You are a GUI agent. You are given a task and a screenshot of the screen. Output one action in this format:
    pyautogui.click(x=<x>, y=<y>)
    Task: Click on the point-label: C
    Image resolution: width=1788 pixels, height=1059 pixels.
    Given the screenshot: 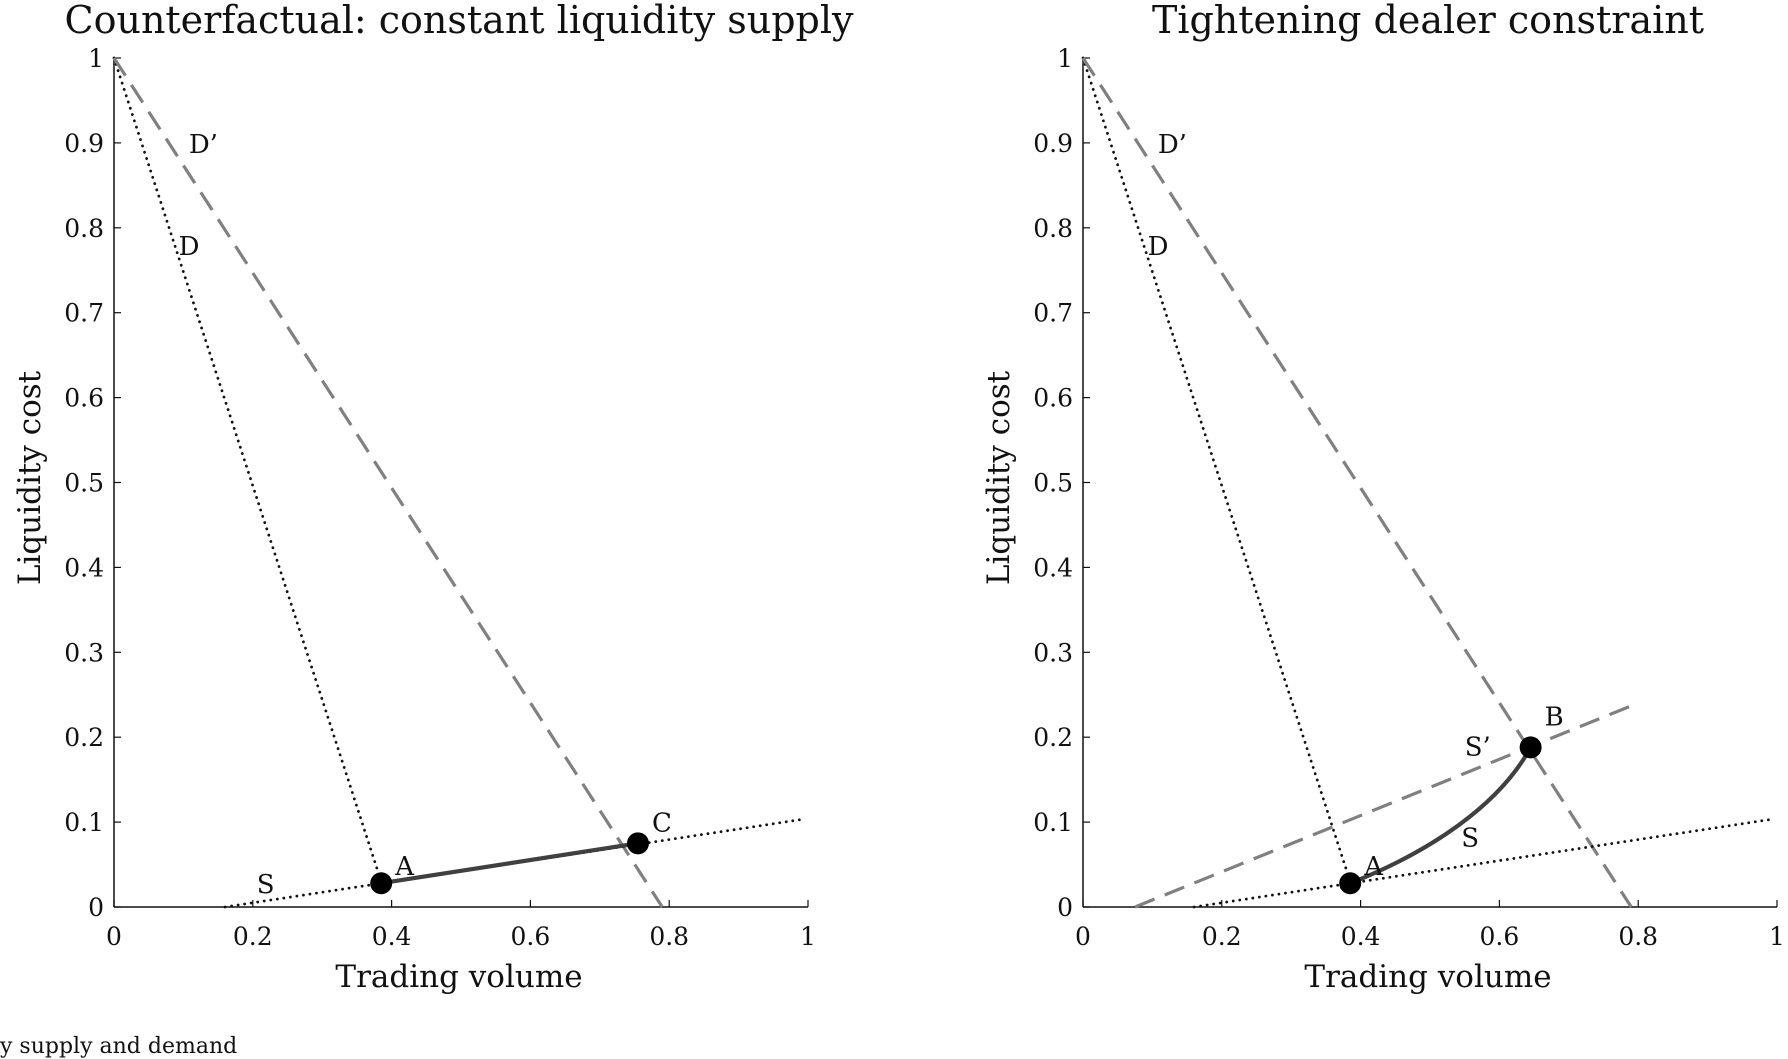 What is the action you would take?
    pyautogui.click(x=662, y=823)
    